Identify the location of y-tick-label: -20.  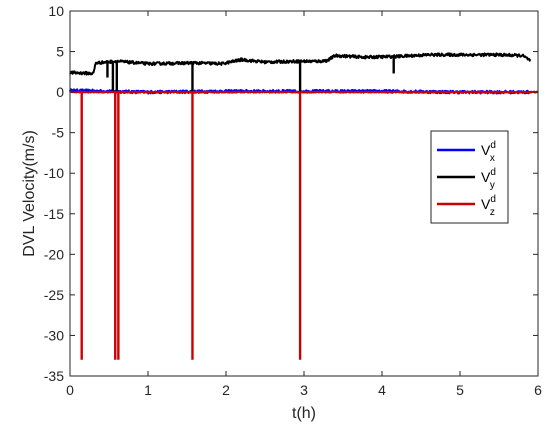
(54, 254).